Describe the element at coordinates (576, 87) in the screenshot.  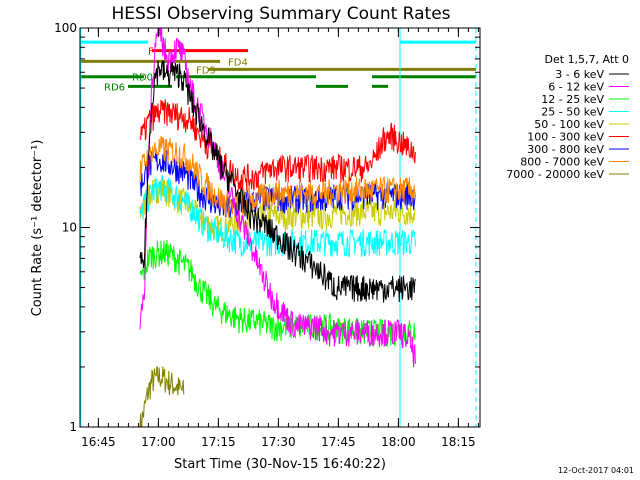
I see `legend-label: 6 - 12 keV` at that location.